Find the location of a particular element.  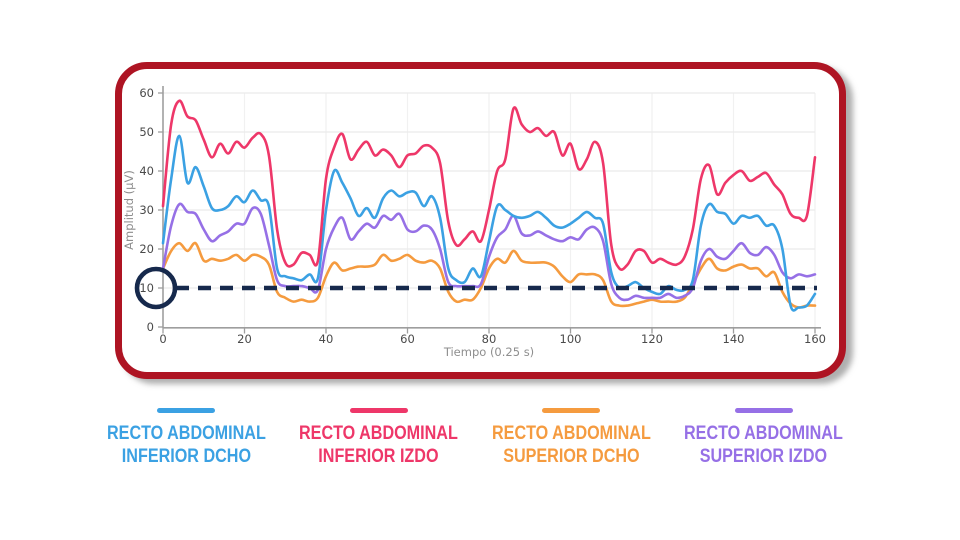

legend-label: RECTO ABDOMINAL SUPERIOR DCHO is located at coordinates (571, 445).